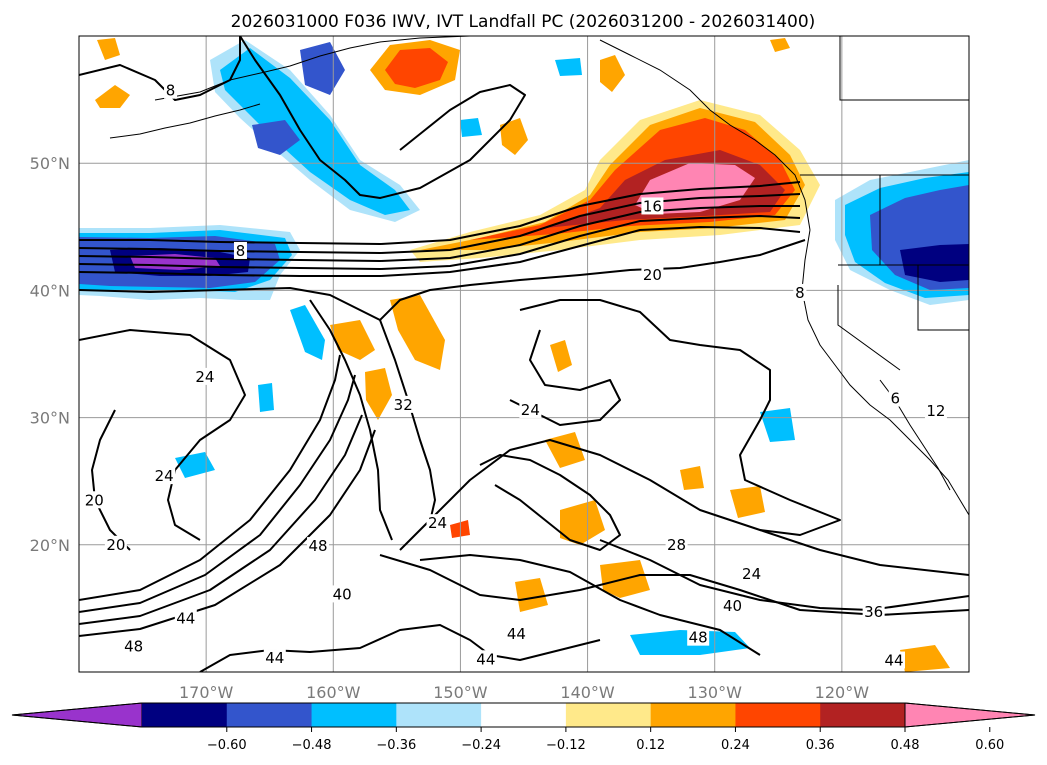  I want to click on contour-label: 36, so click(873, 612).